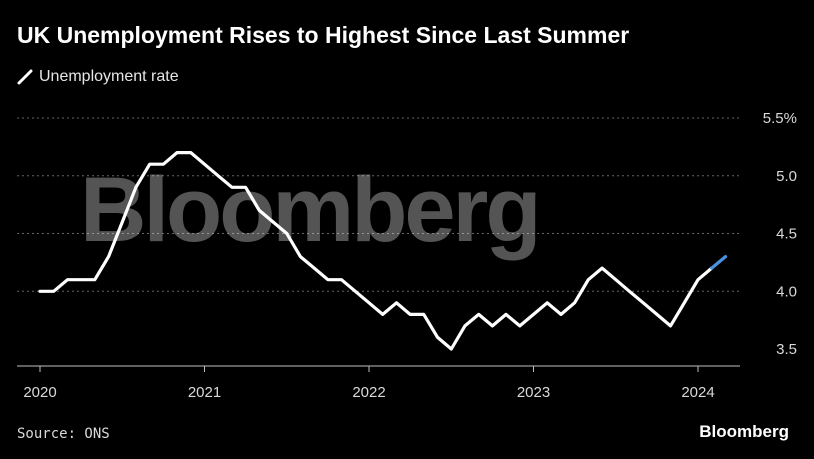 The height and width of the screenshot is (459, 814). Describe the element at coordinates (39, 392) in the screenshot. I see `x-tick-label: 2020` at that location.